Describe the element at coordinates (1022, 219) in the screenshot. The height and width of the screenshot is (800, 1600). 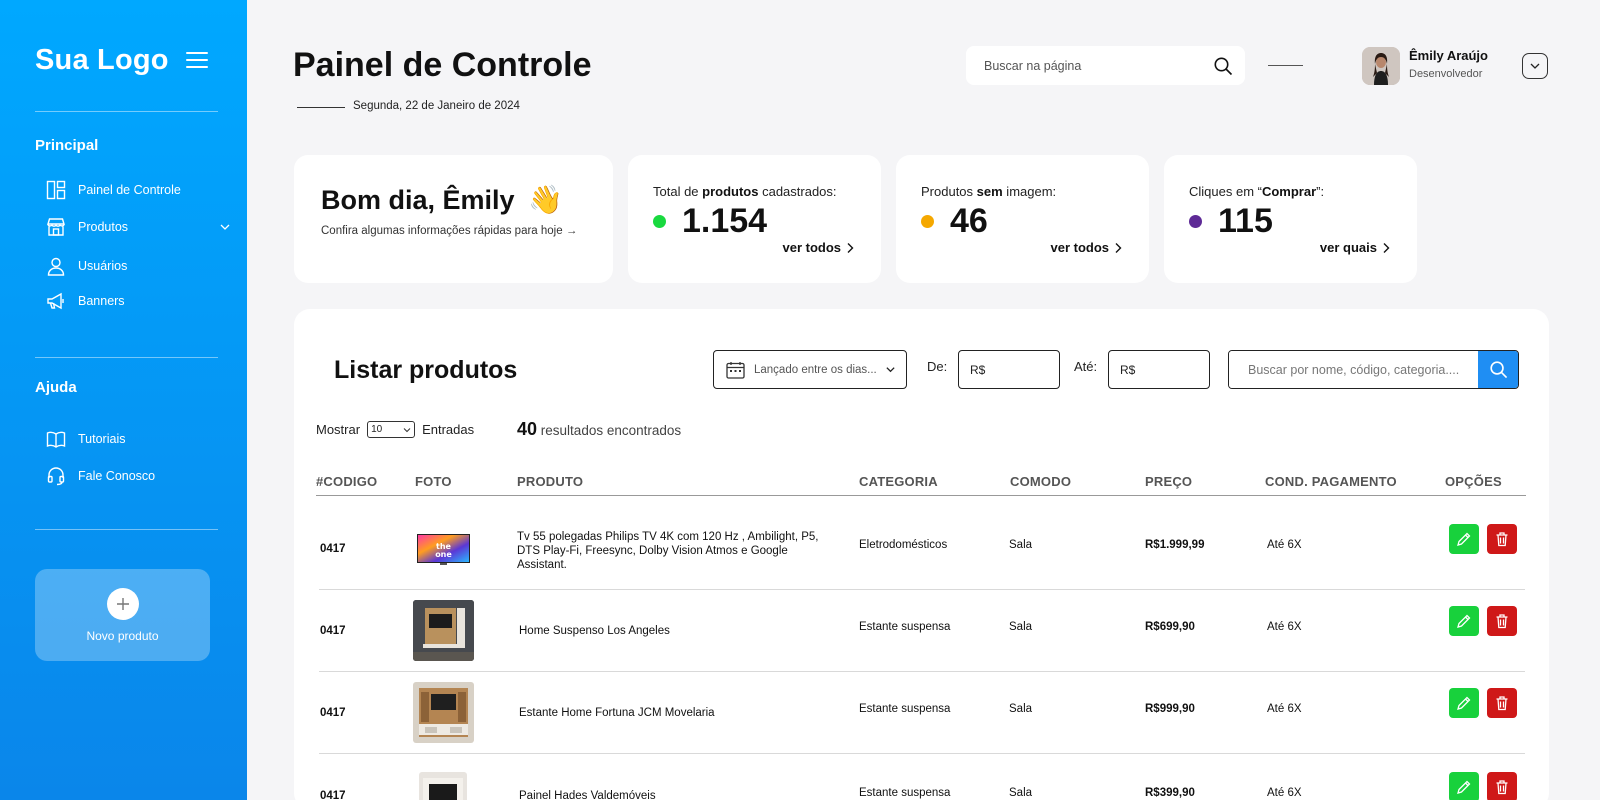
I see `stat-card-no-image: Produtos sem imagem: 46 ver todos` at that location.